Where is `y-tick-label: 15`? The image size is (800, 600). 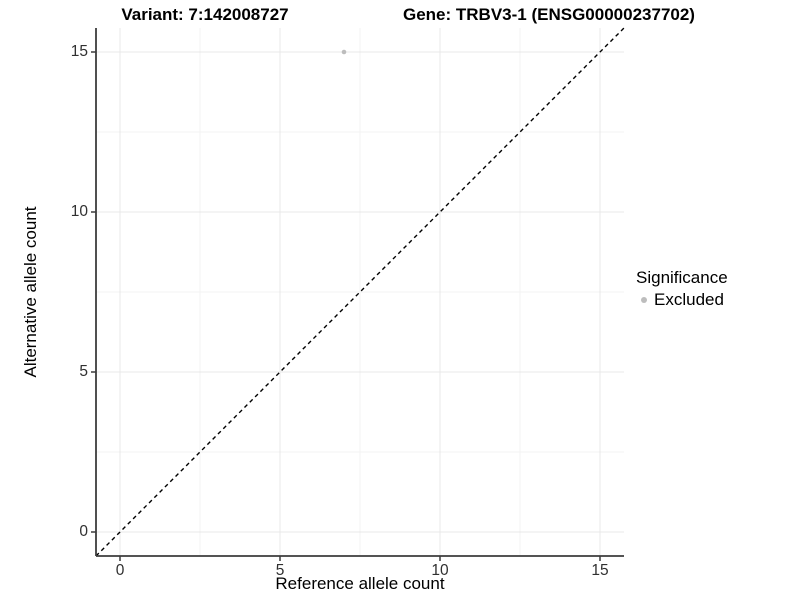 y-tick-label: 15 is located at coordinates (79, 51).